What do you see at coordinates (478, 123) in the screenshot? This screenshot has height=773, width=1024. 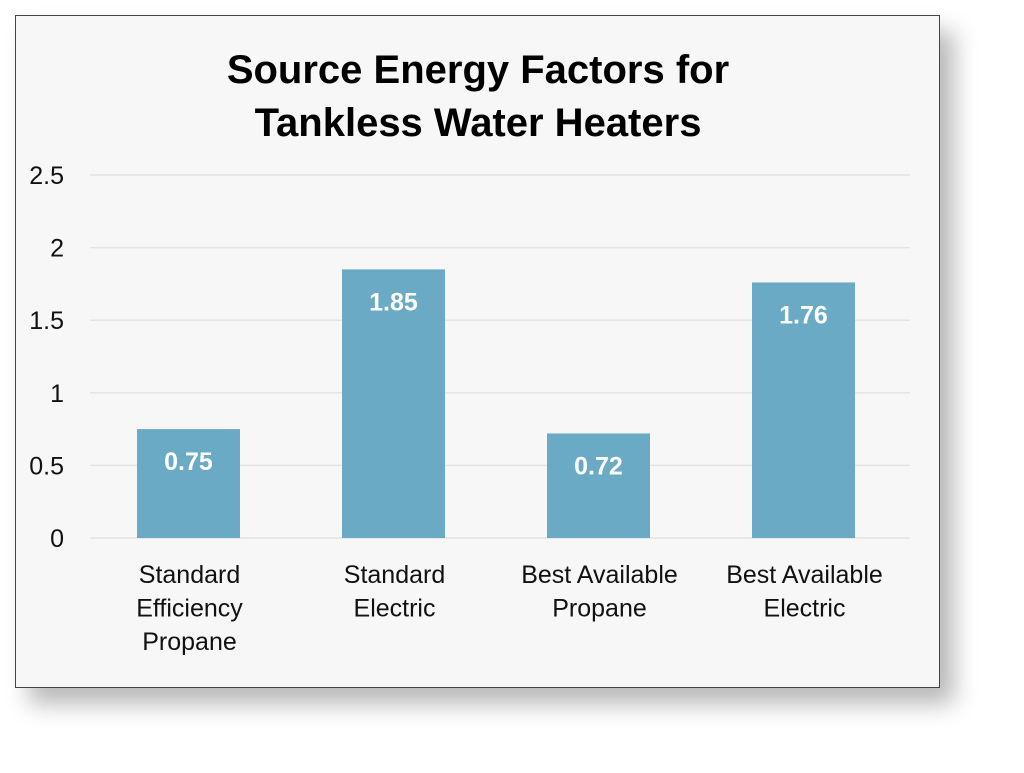 I see `chart-title-line: Tankless Water Heaters` at bounding box center [478, 123].